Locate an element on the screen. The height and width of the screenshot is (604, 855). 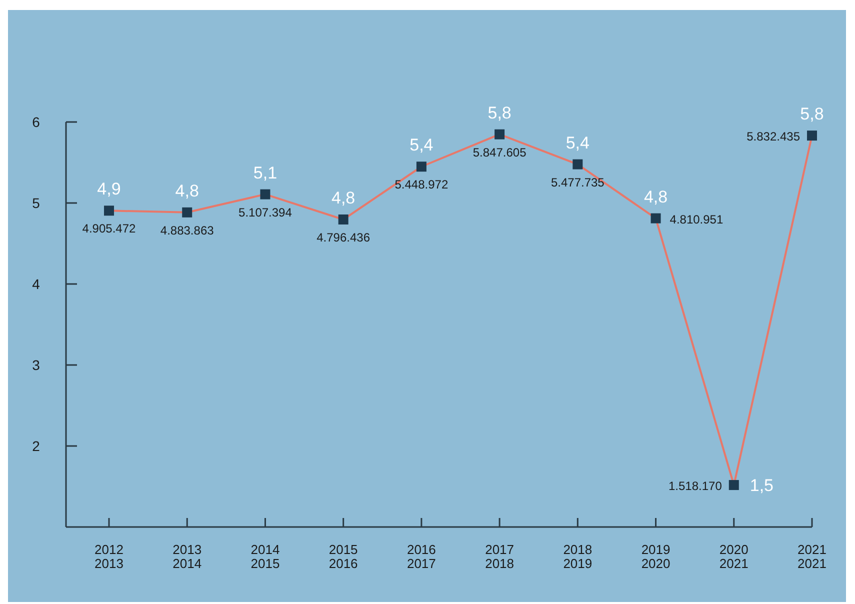
x-tick-label: 2018 2019 is located at coordinates (577, 556).